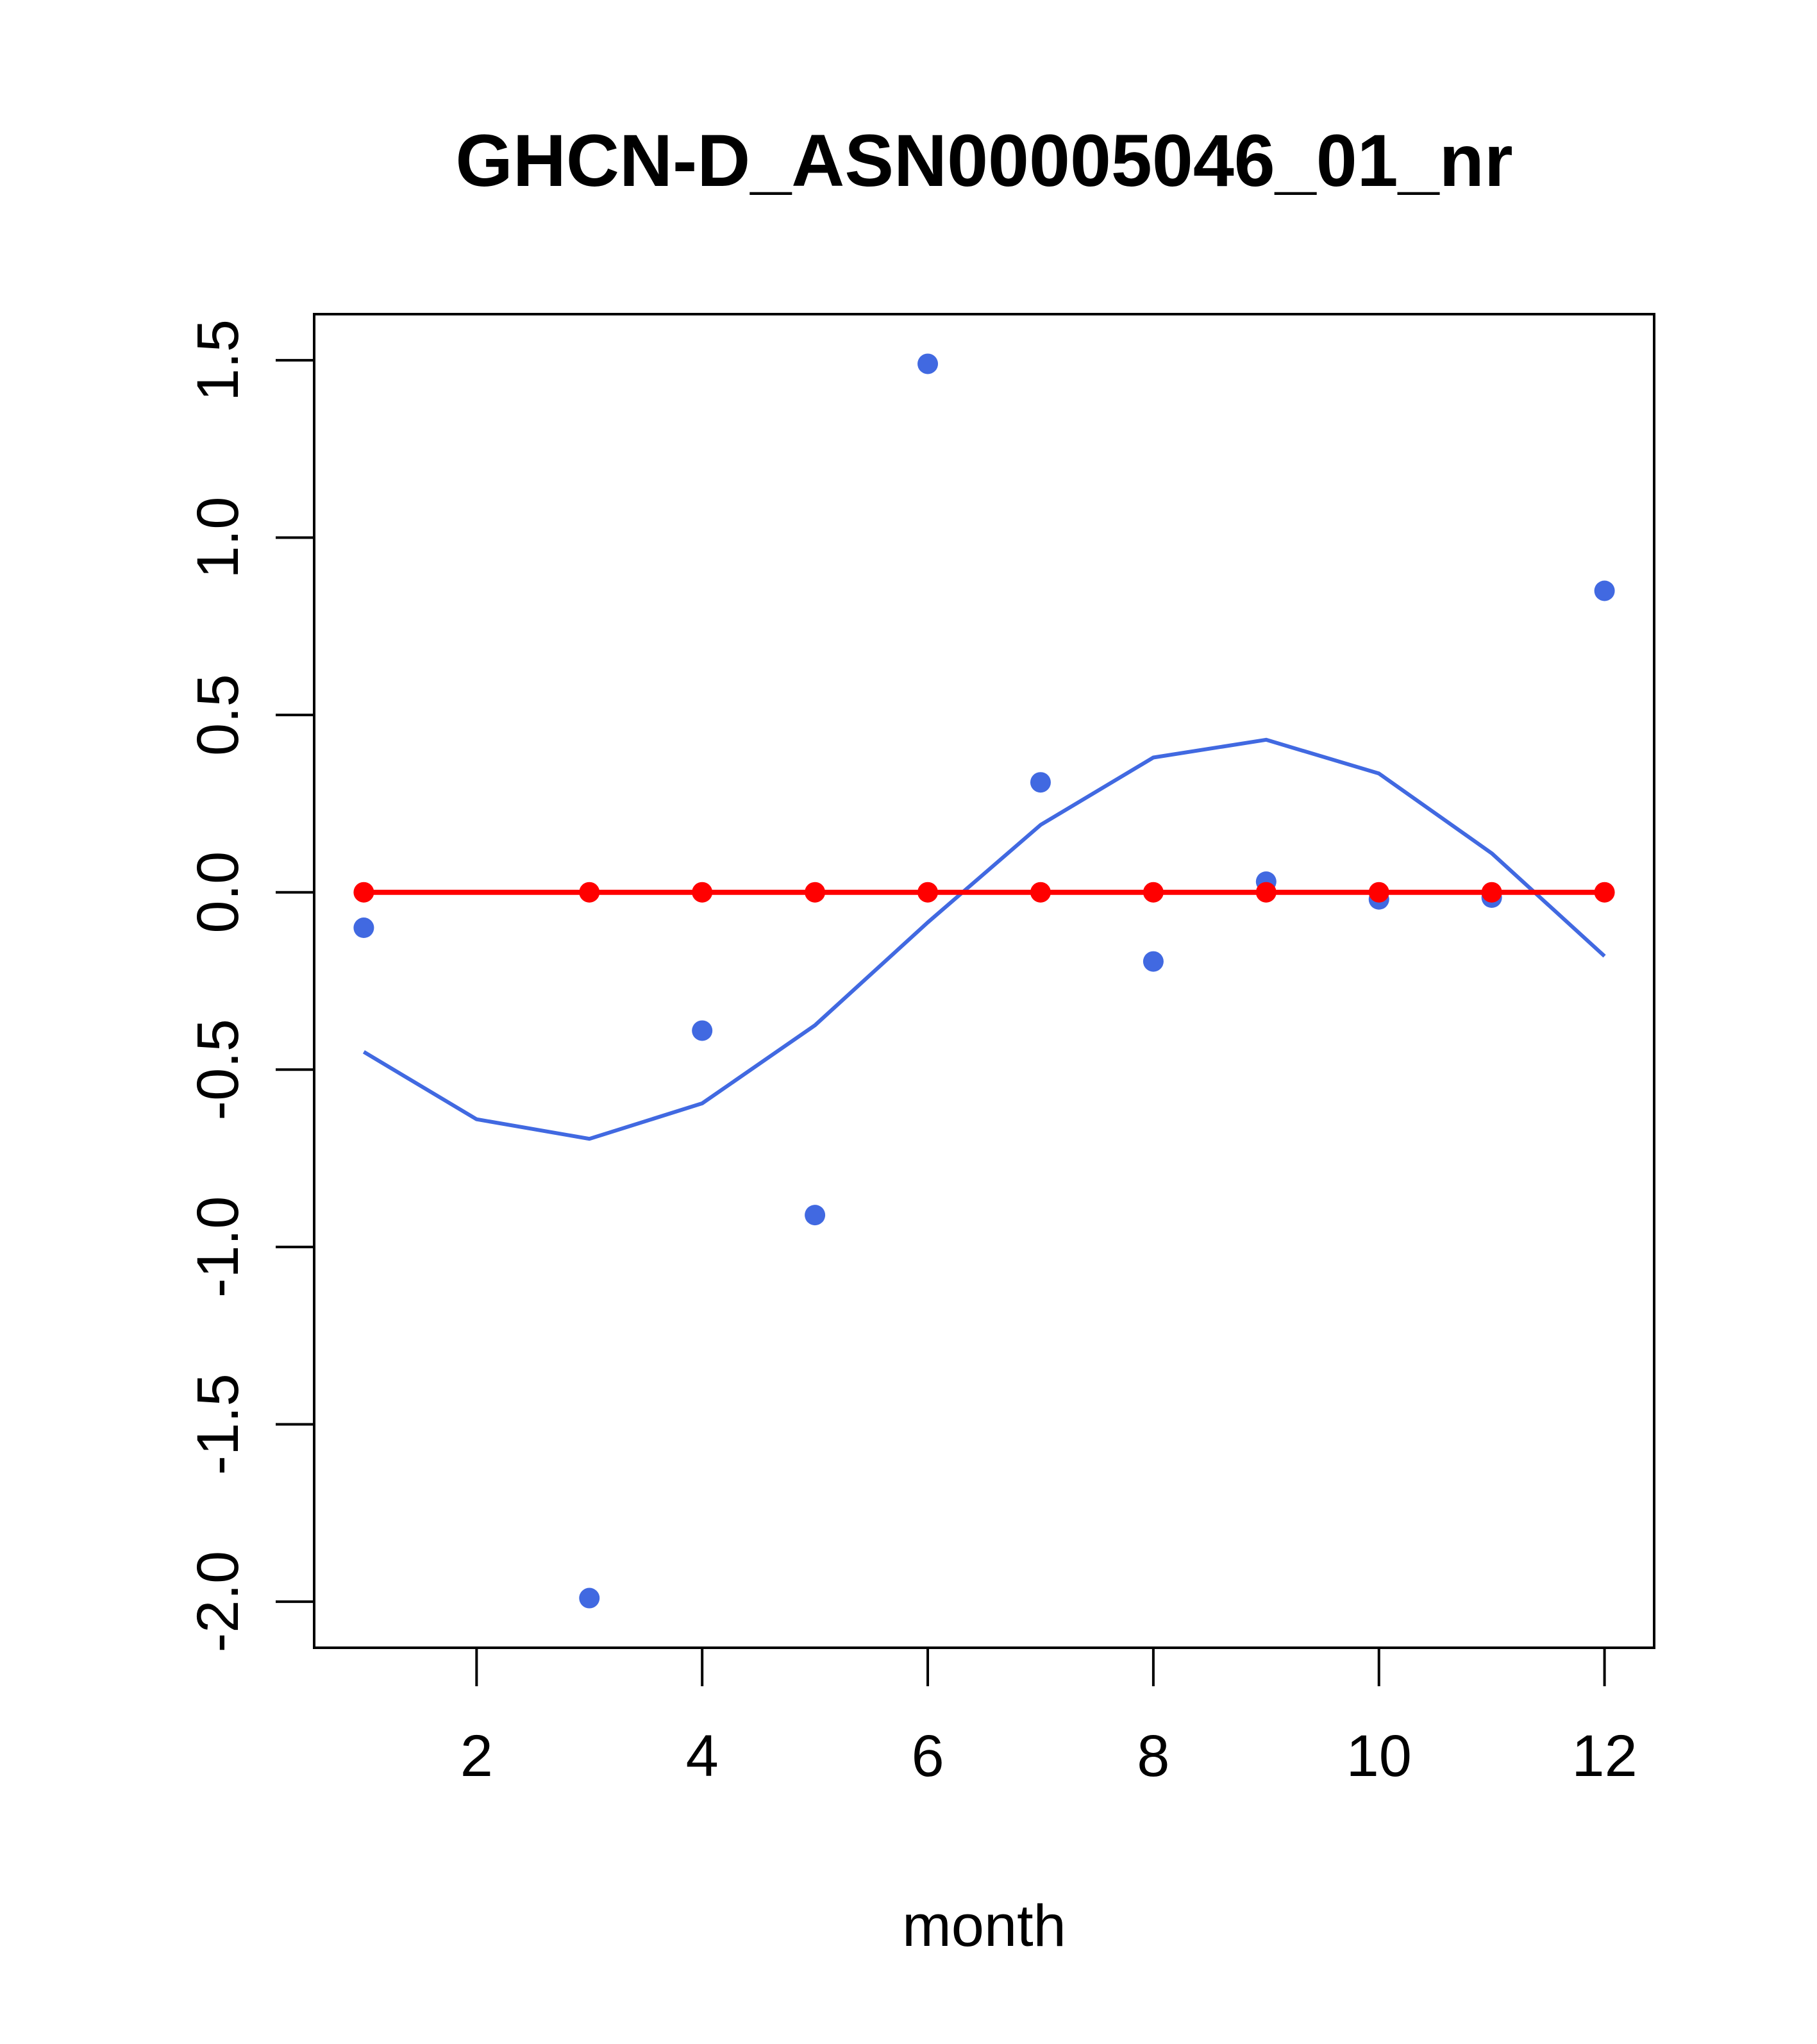  Describe the element at coordinates (984, 1926) in the screenshot. I see `x-axis-label: month` at that location.